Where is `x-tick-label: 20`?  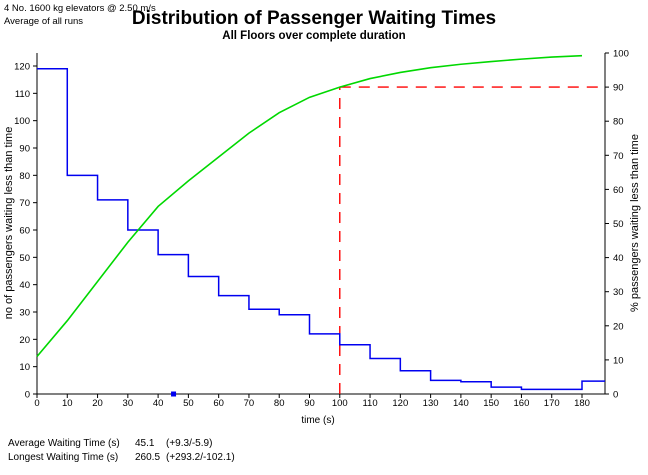 x-tick-label: 20 is located at coordinates (97, 403).